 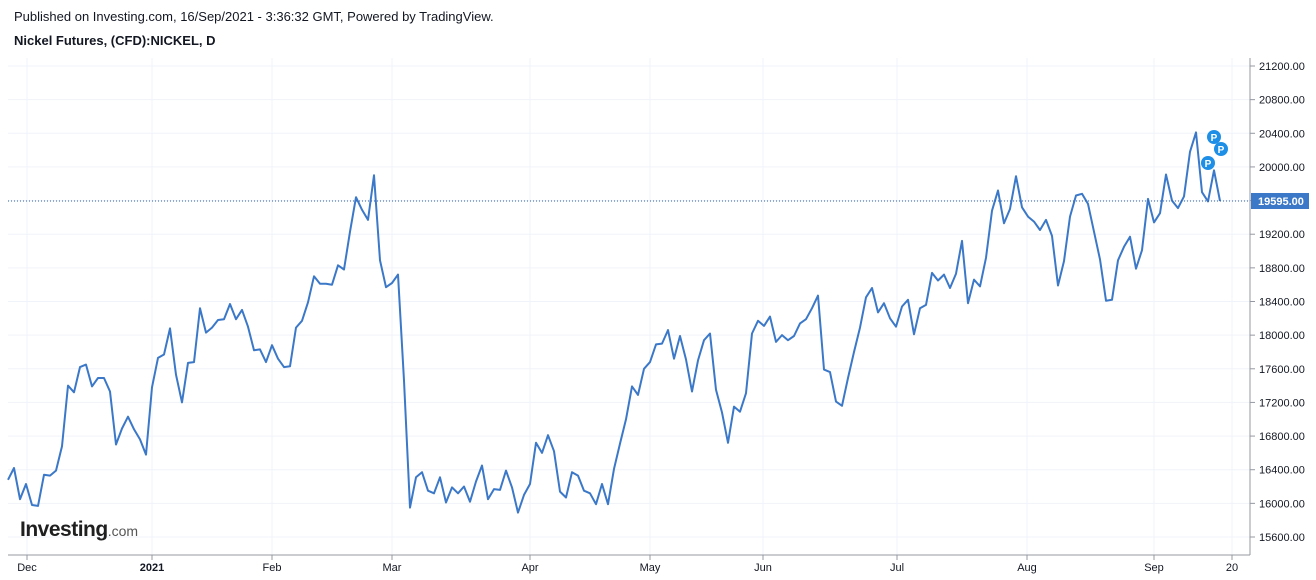 What do you see at coordinates (1282, 403) in the screenshot?
I see `y-tick-label: 17200.00` at bounding box center [1282, 403].